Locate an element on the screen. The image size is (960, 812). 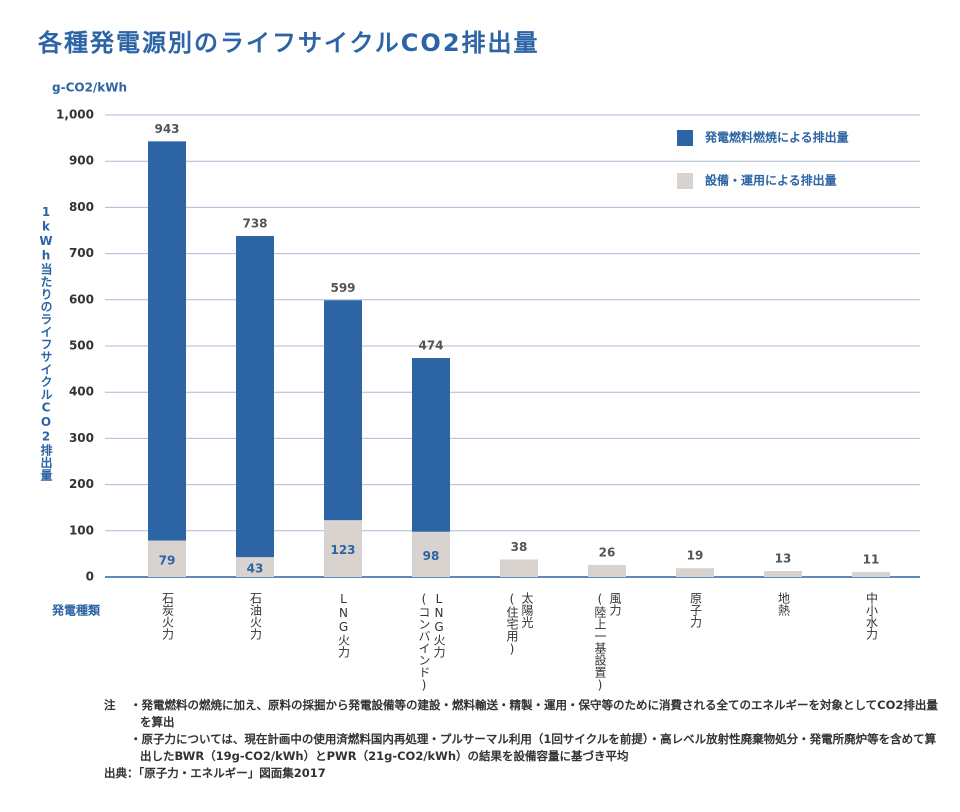
y-tick-label: 300 is located at coordinates (81, 438).